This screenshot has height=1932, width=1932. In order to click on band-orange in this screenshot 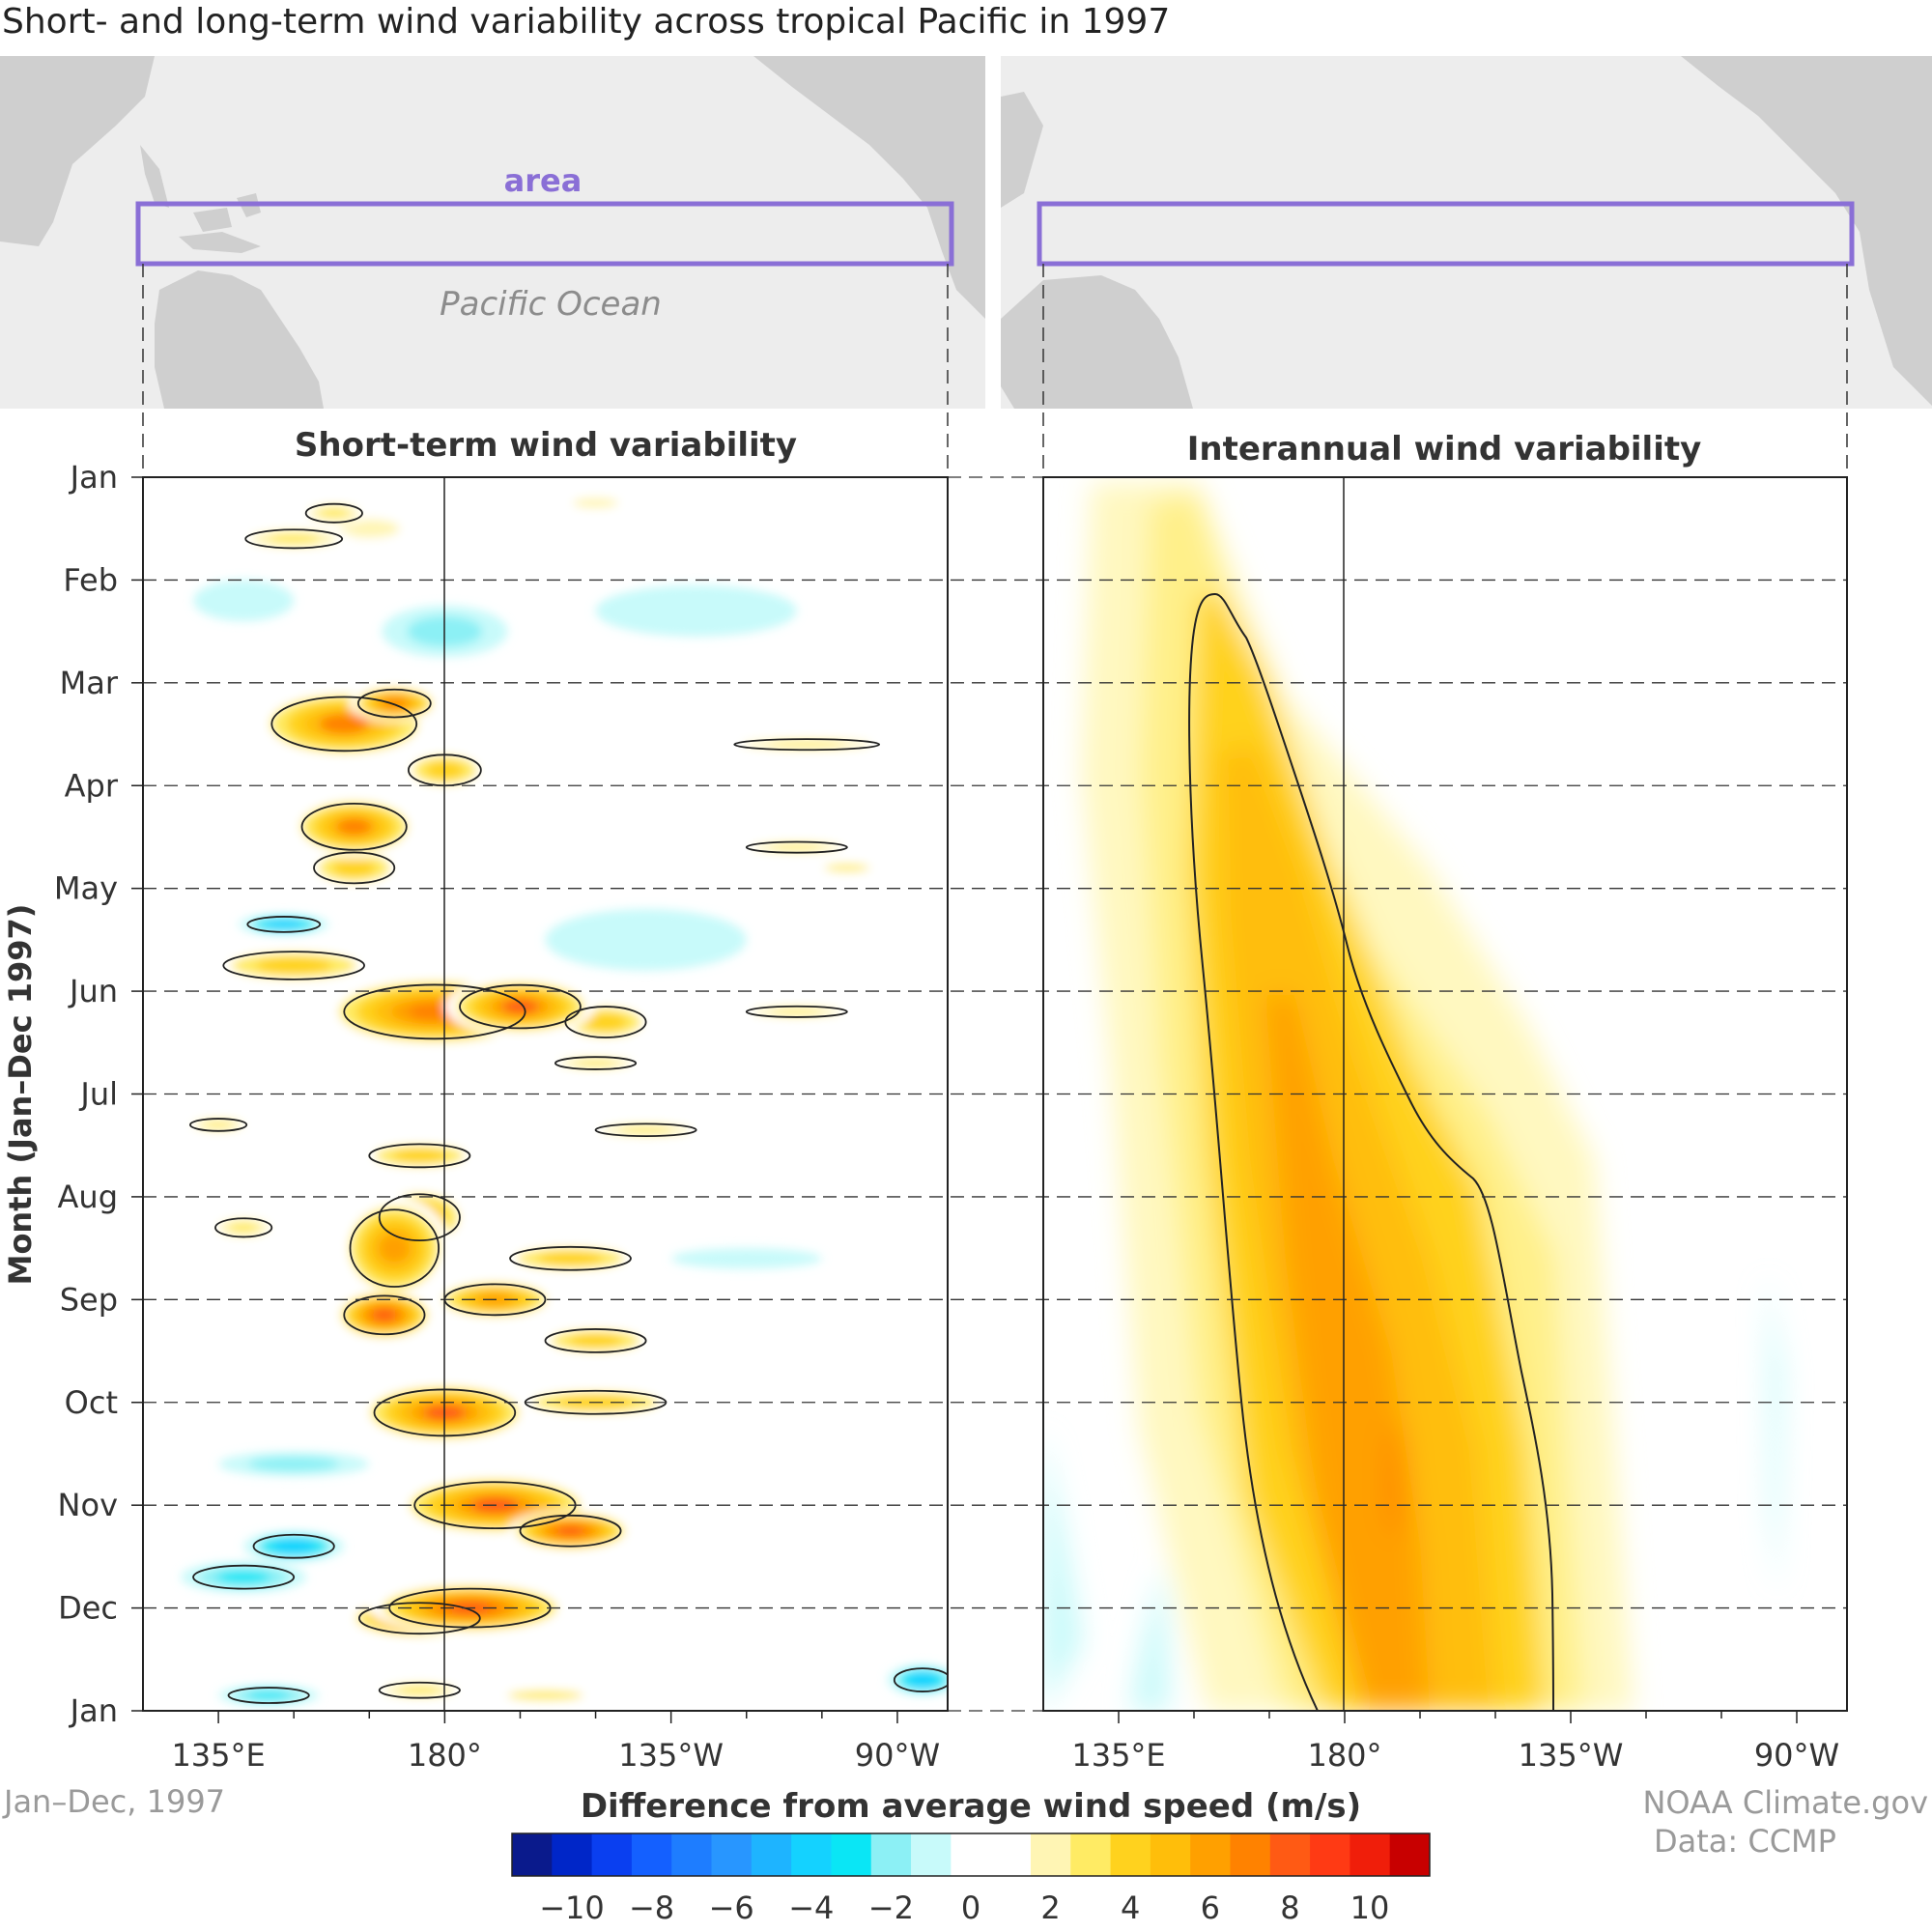, I will do `click(1347, 1353)`.